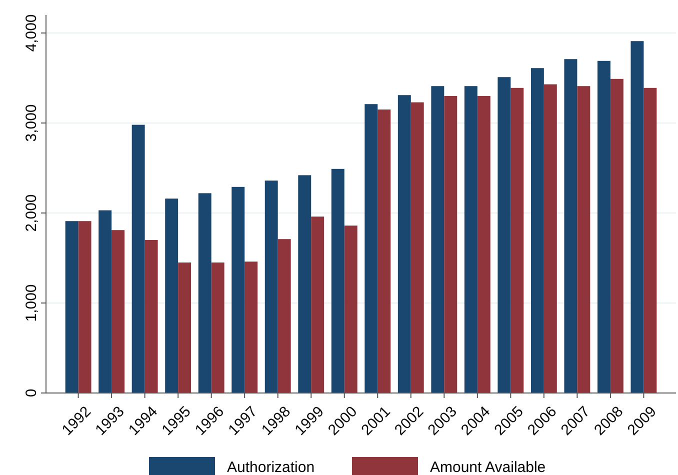  I want to click on legend-label: Amount Available, so click(488, 467).